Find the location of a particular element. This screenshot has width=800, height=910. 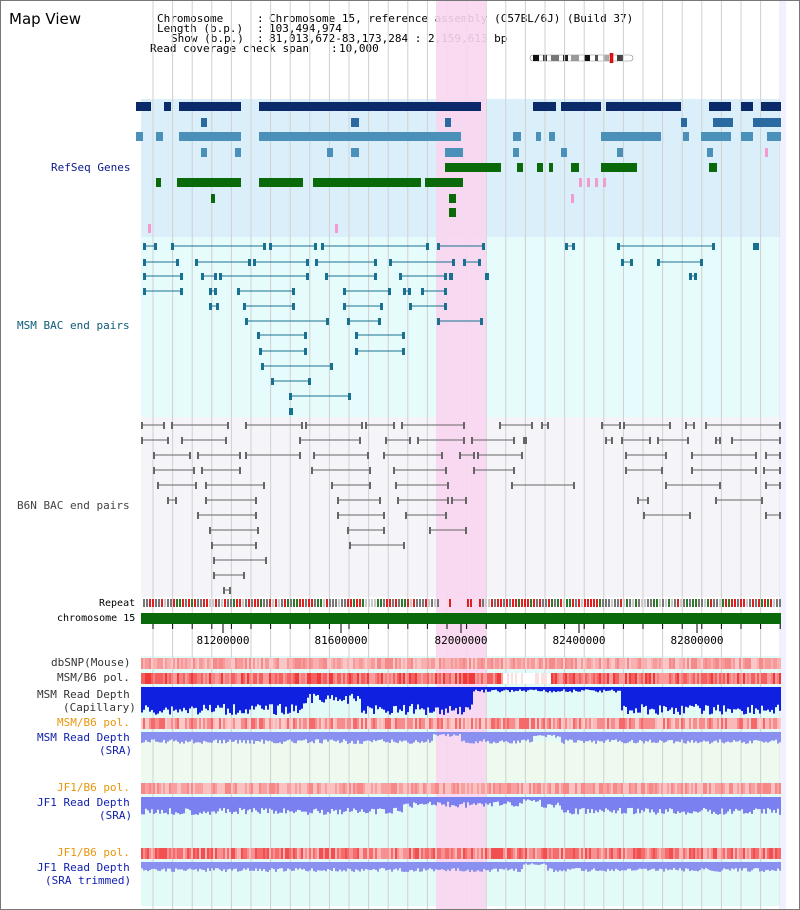

msm-depth-capillary-sub: (Capillary) is located at coordinates (99, 707).